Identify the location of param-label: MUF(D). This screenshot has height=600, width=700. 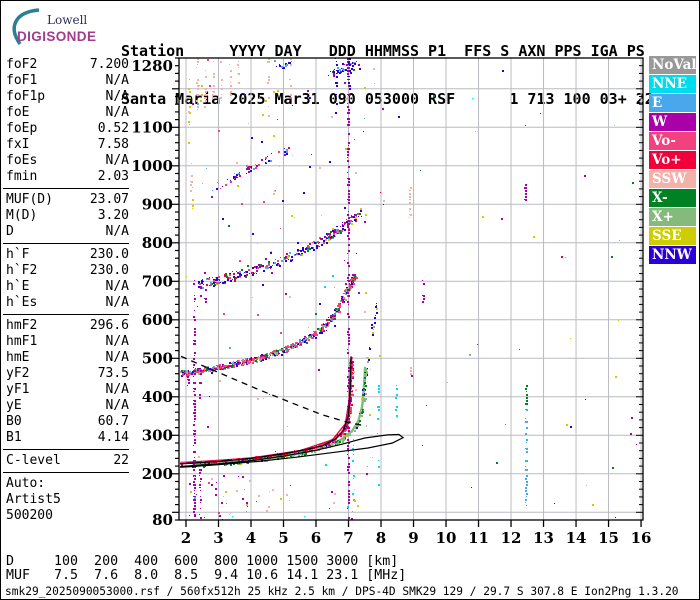
(29, 199).